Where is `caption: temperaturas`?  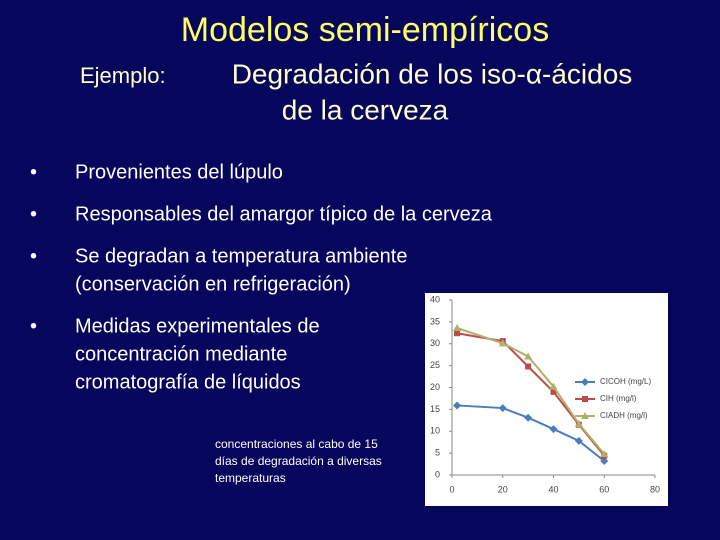 caption: temperaturas is located at coordinates (250, 478).